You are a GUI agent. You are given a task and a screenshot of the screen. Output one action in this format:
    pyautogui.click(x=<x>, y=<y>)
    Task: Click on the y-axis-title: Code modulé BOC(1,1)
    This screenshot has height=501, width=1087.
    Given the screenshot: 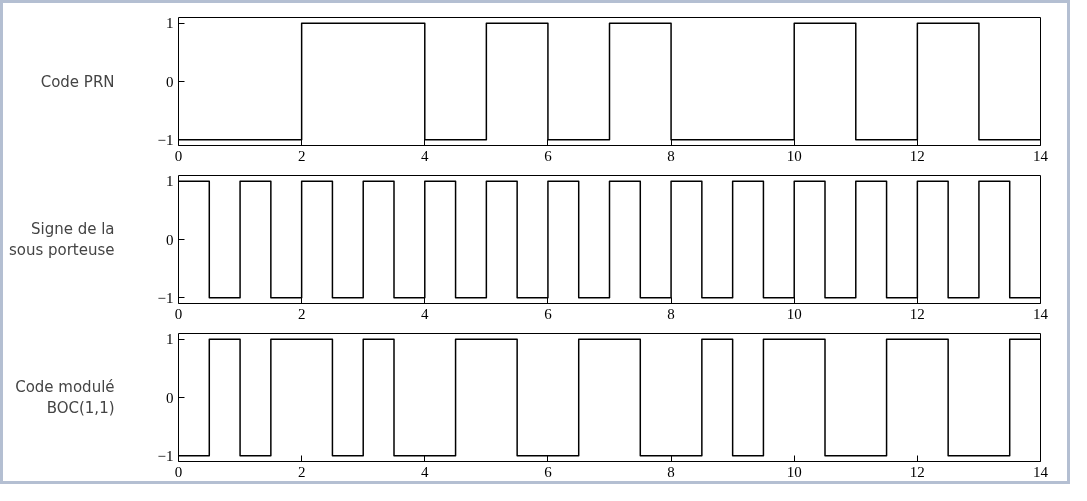 What is the action you would take?
    pyautogui.click(x=65, y=397)
    